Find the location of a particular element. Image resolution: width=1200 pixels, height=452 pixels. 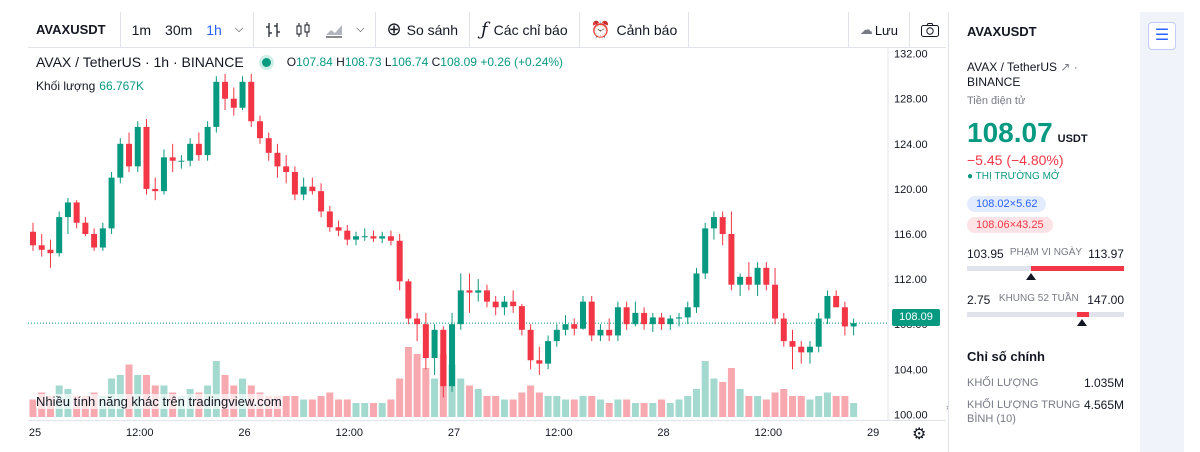

camera-icon is located at coordinates (930, 30).